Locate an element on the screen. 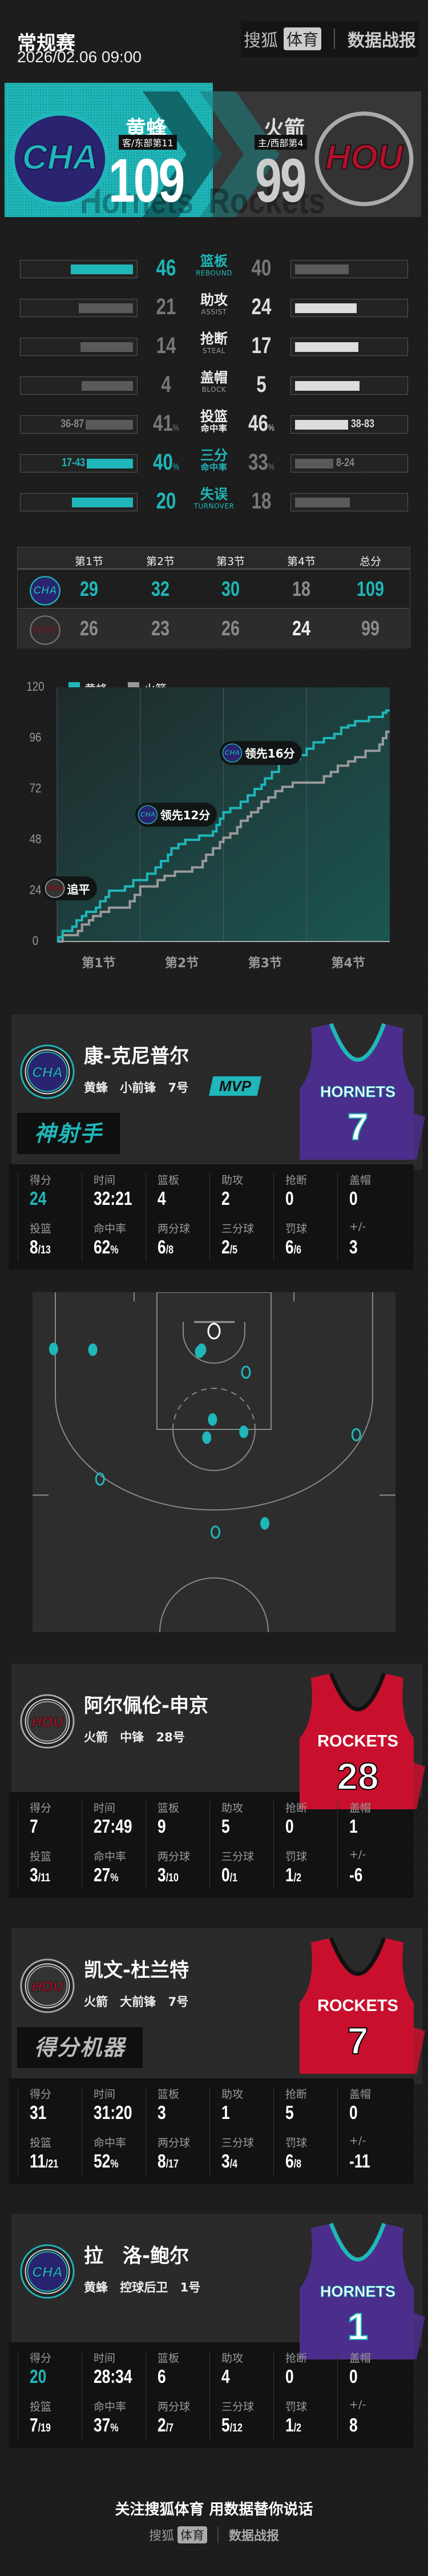 This screenshot has height=2576, width=428. annotation-callout: HOU 追平 is located at coordinates (69, 888).